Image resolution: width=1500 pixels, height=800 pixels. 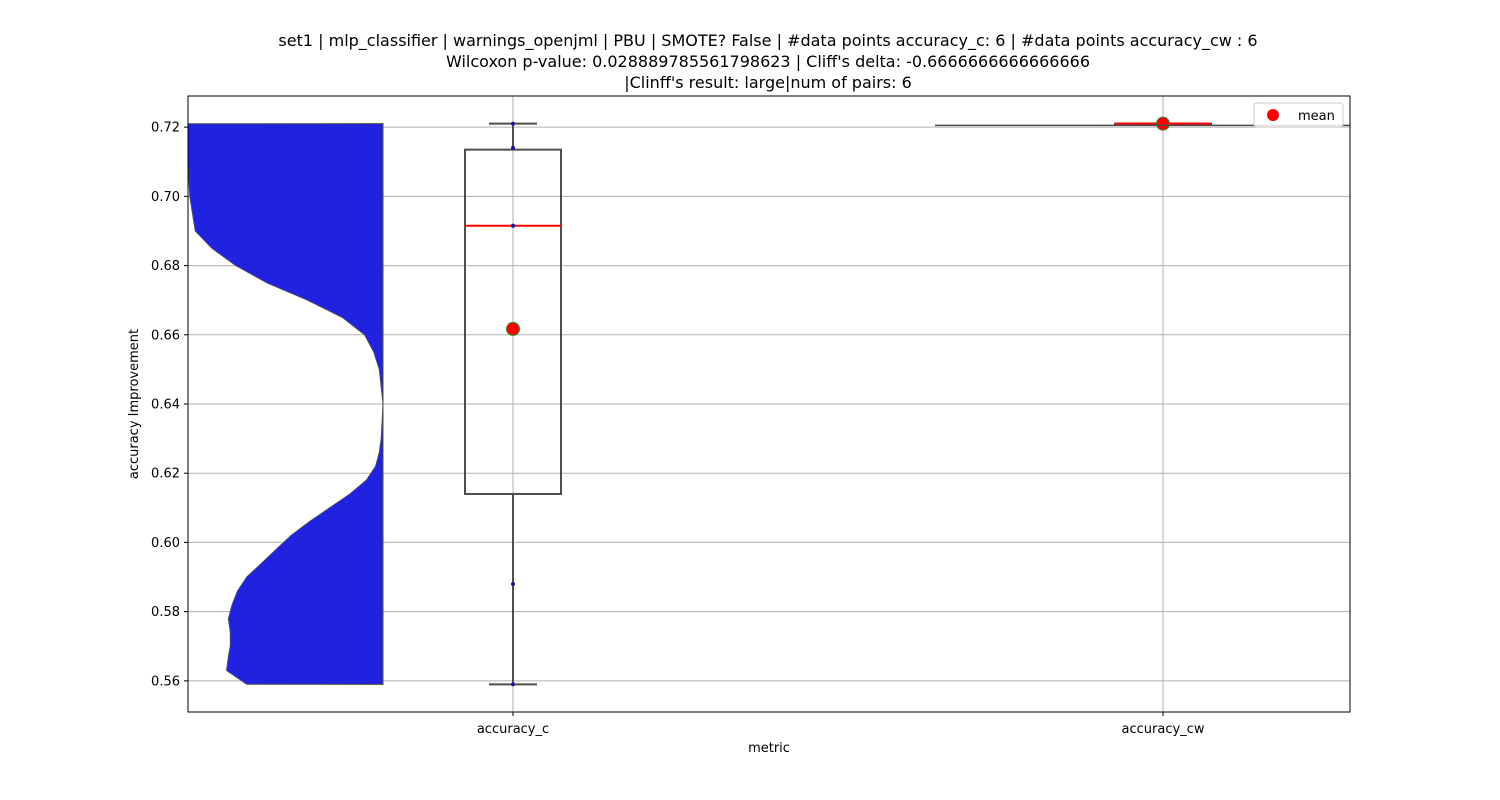 I want to click on x-tick-label: accuracy_c, so click(x=513, y=729).